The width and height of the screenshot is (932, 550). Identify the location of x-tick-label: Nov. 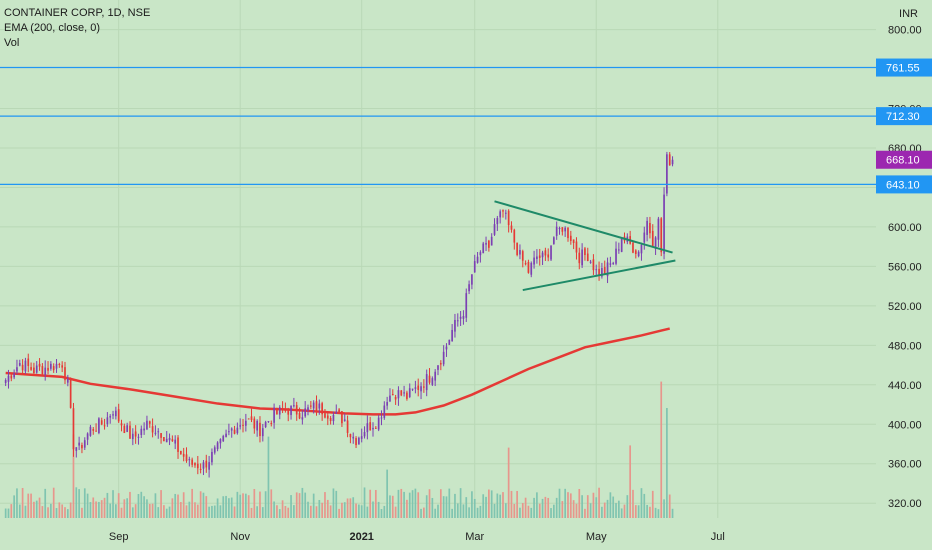
(240, 537).